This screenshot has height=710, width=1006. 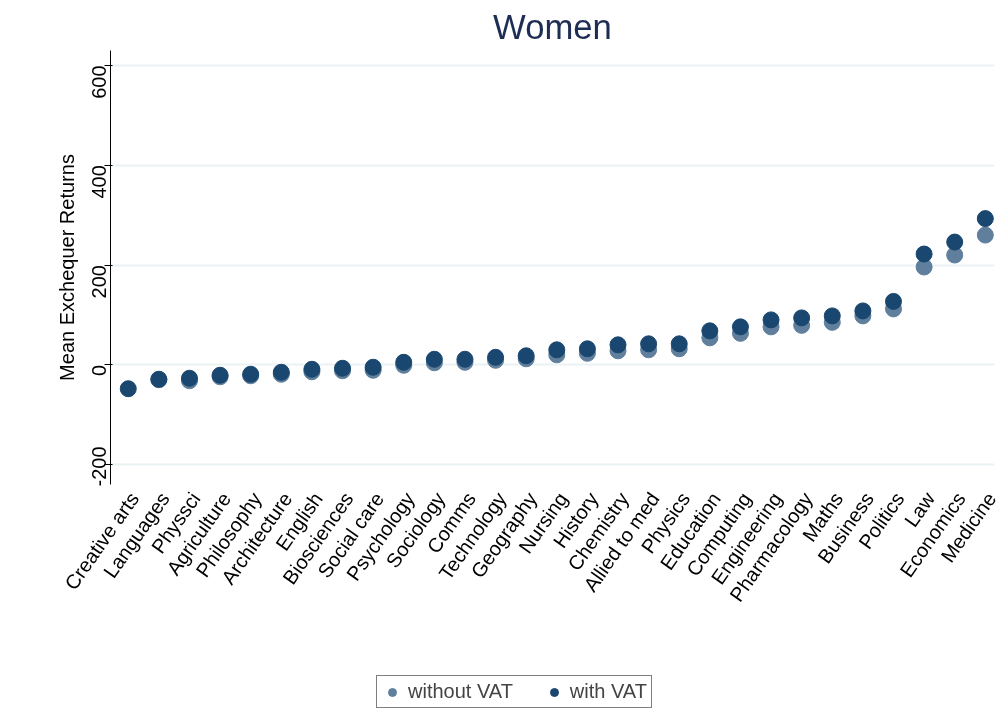 I want to click on y-tick-label: 600, so click(x=99, y=82).